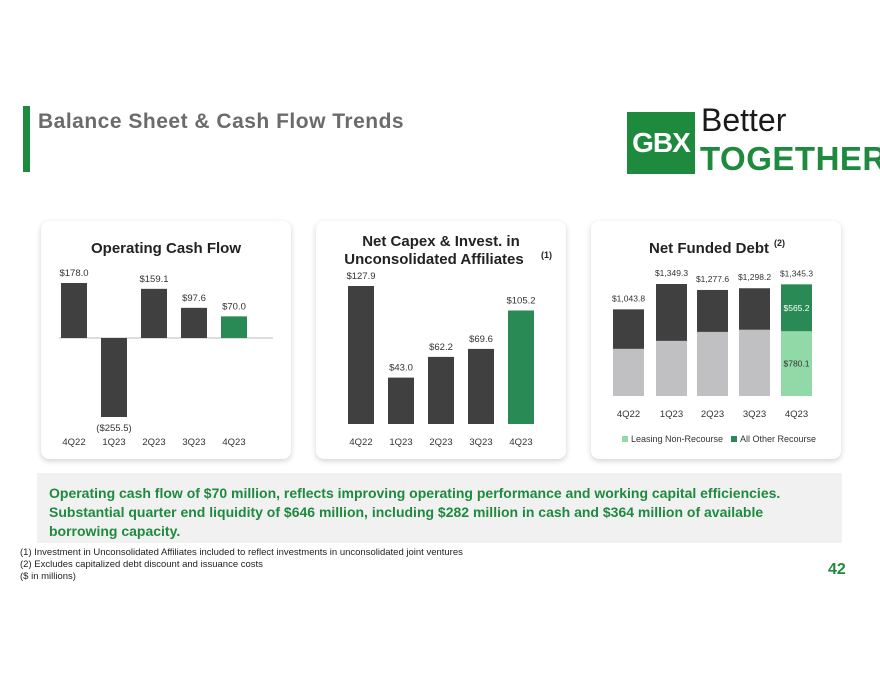 This screenshot has width=880, height=680. Describe the element at coordinates (754, 309) in the screenshot. I see `bar-recourse-3Q23` at that location.